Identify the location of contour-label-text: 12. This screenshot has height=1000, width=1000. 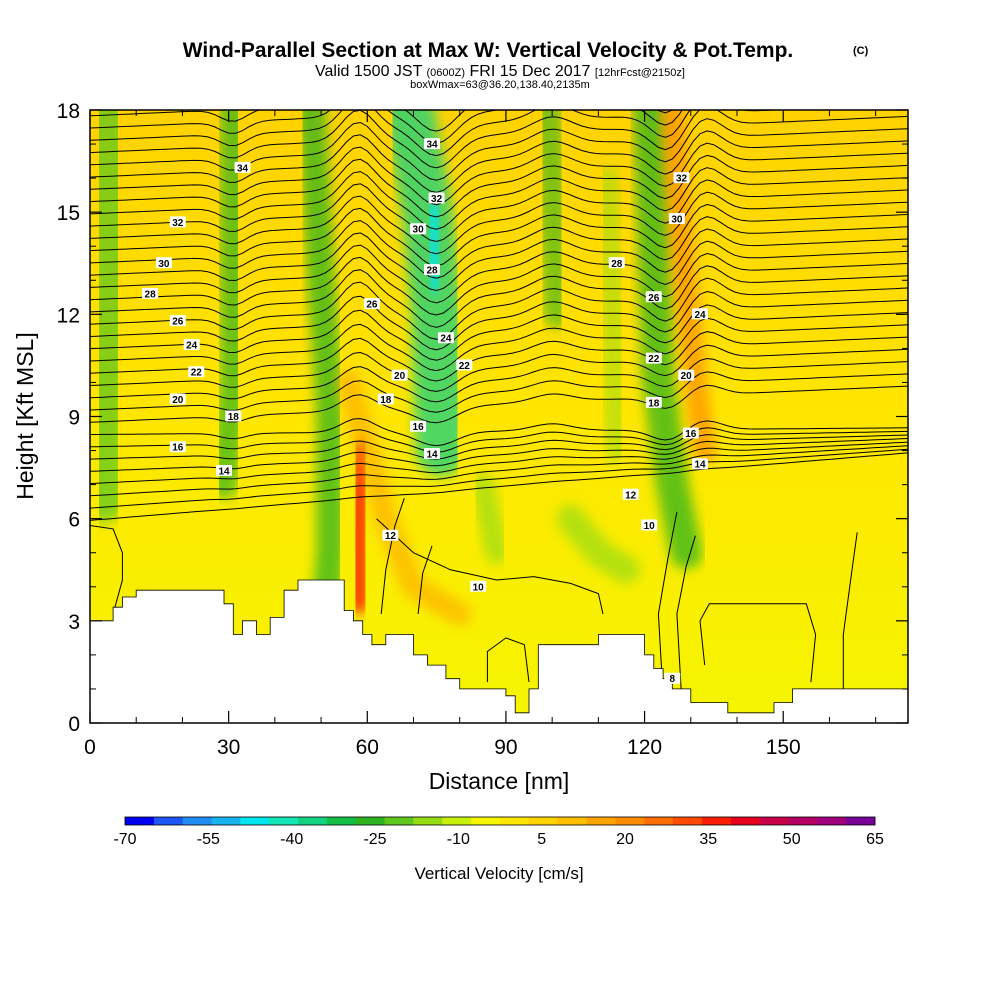
(631, 495).